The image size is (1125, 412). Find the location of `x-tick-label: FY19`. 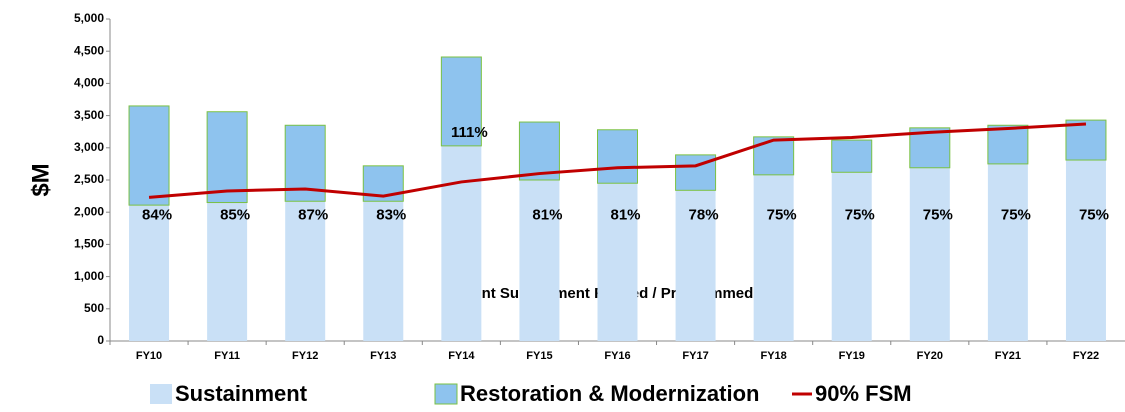

x-tick-label: FY19 is located at coordinates (852, 356).